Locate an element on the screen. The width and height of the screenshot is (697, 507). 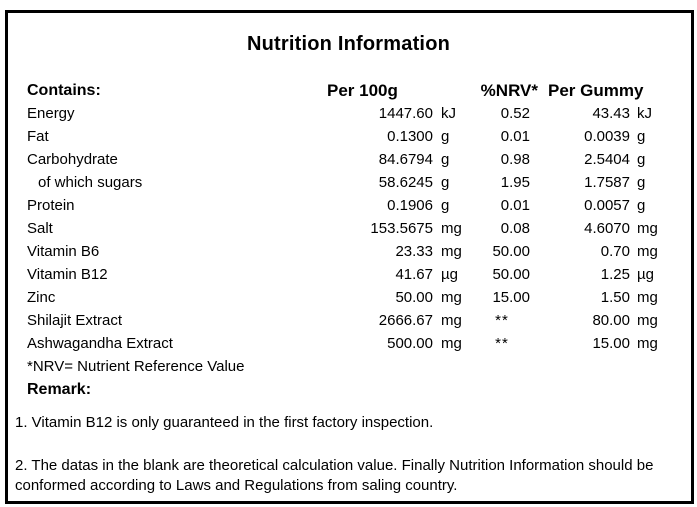
table-row: Carbohydrate 84.6794 g 0.98 2.5404 g is located at coordinates (350, 159).